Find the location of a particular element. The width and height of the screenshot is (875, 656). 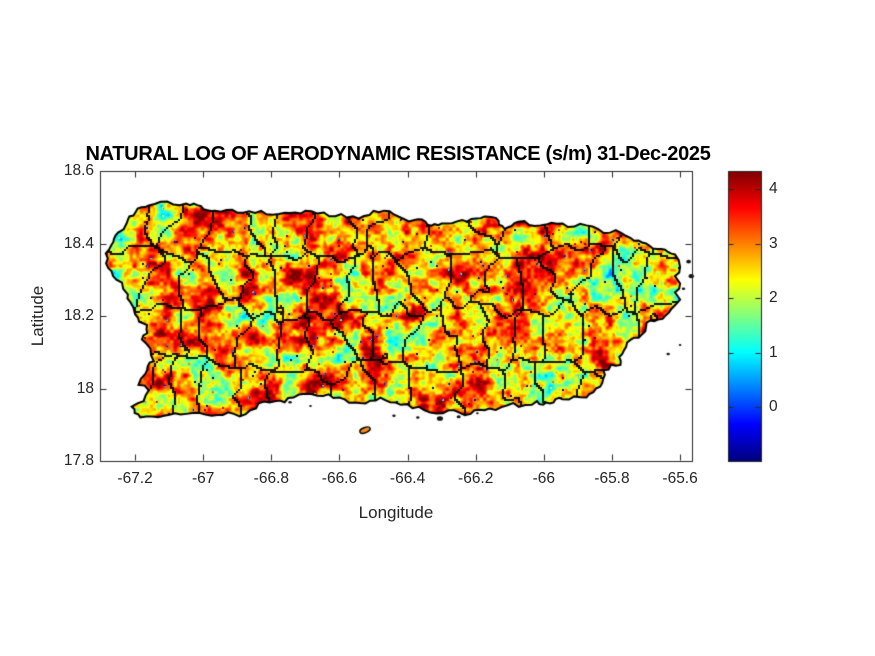

x-tick-label: -67 is located at coordinates (203, 478).